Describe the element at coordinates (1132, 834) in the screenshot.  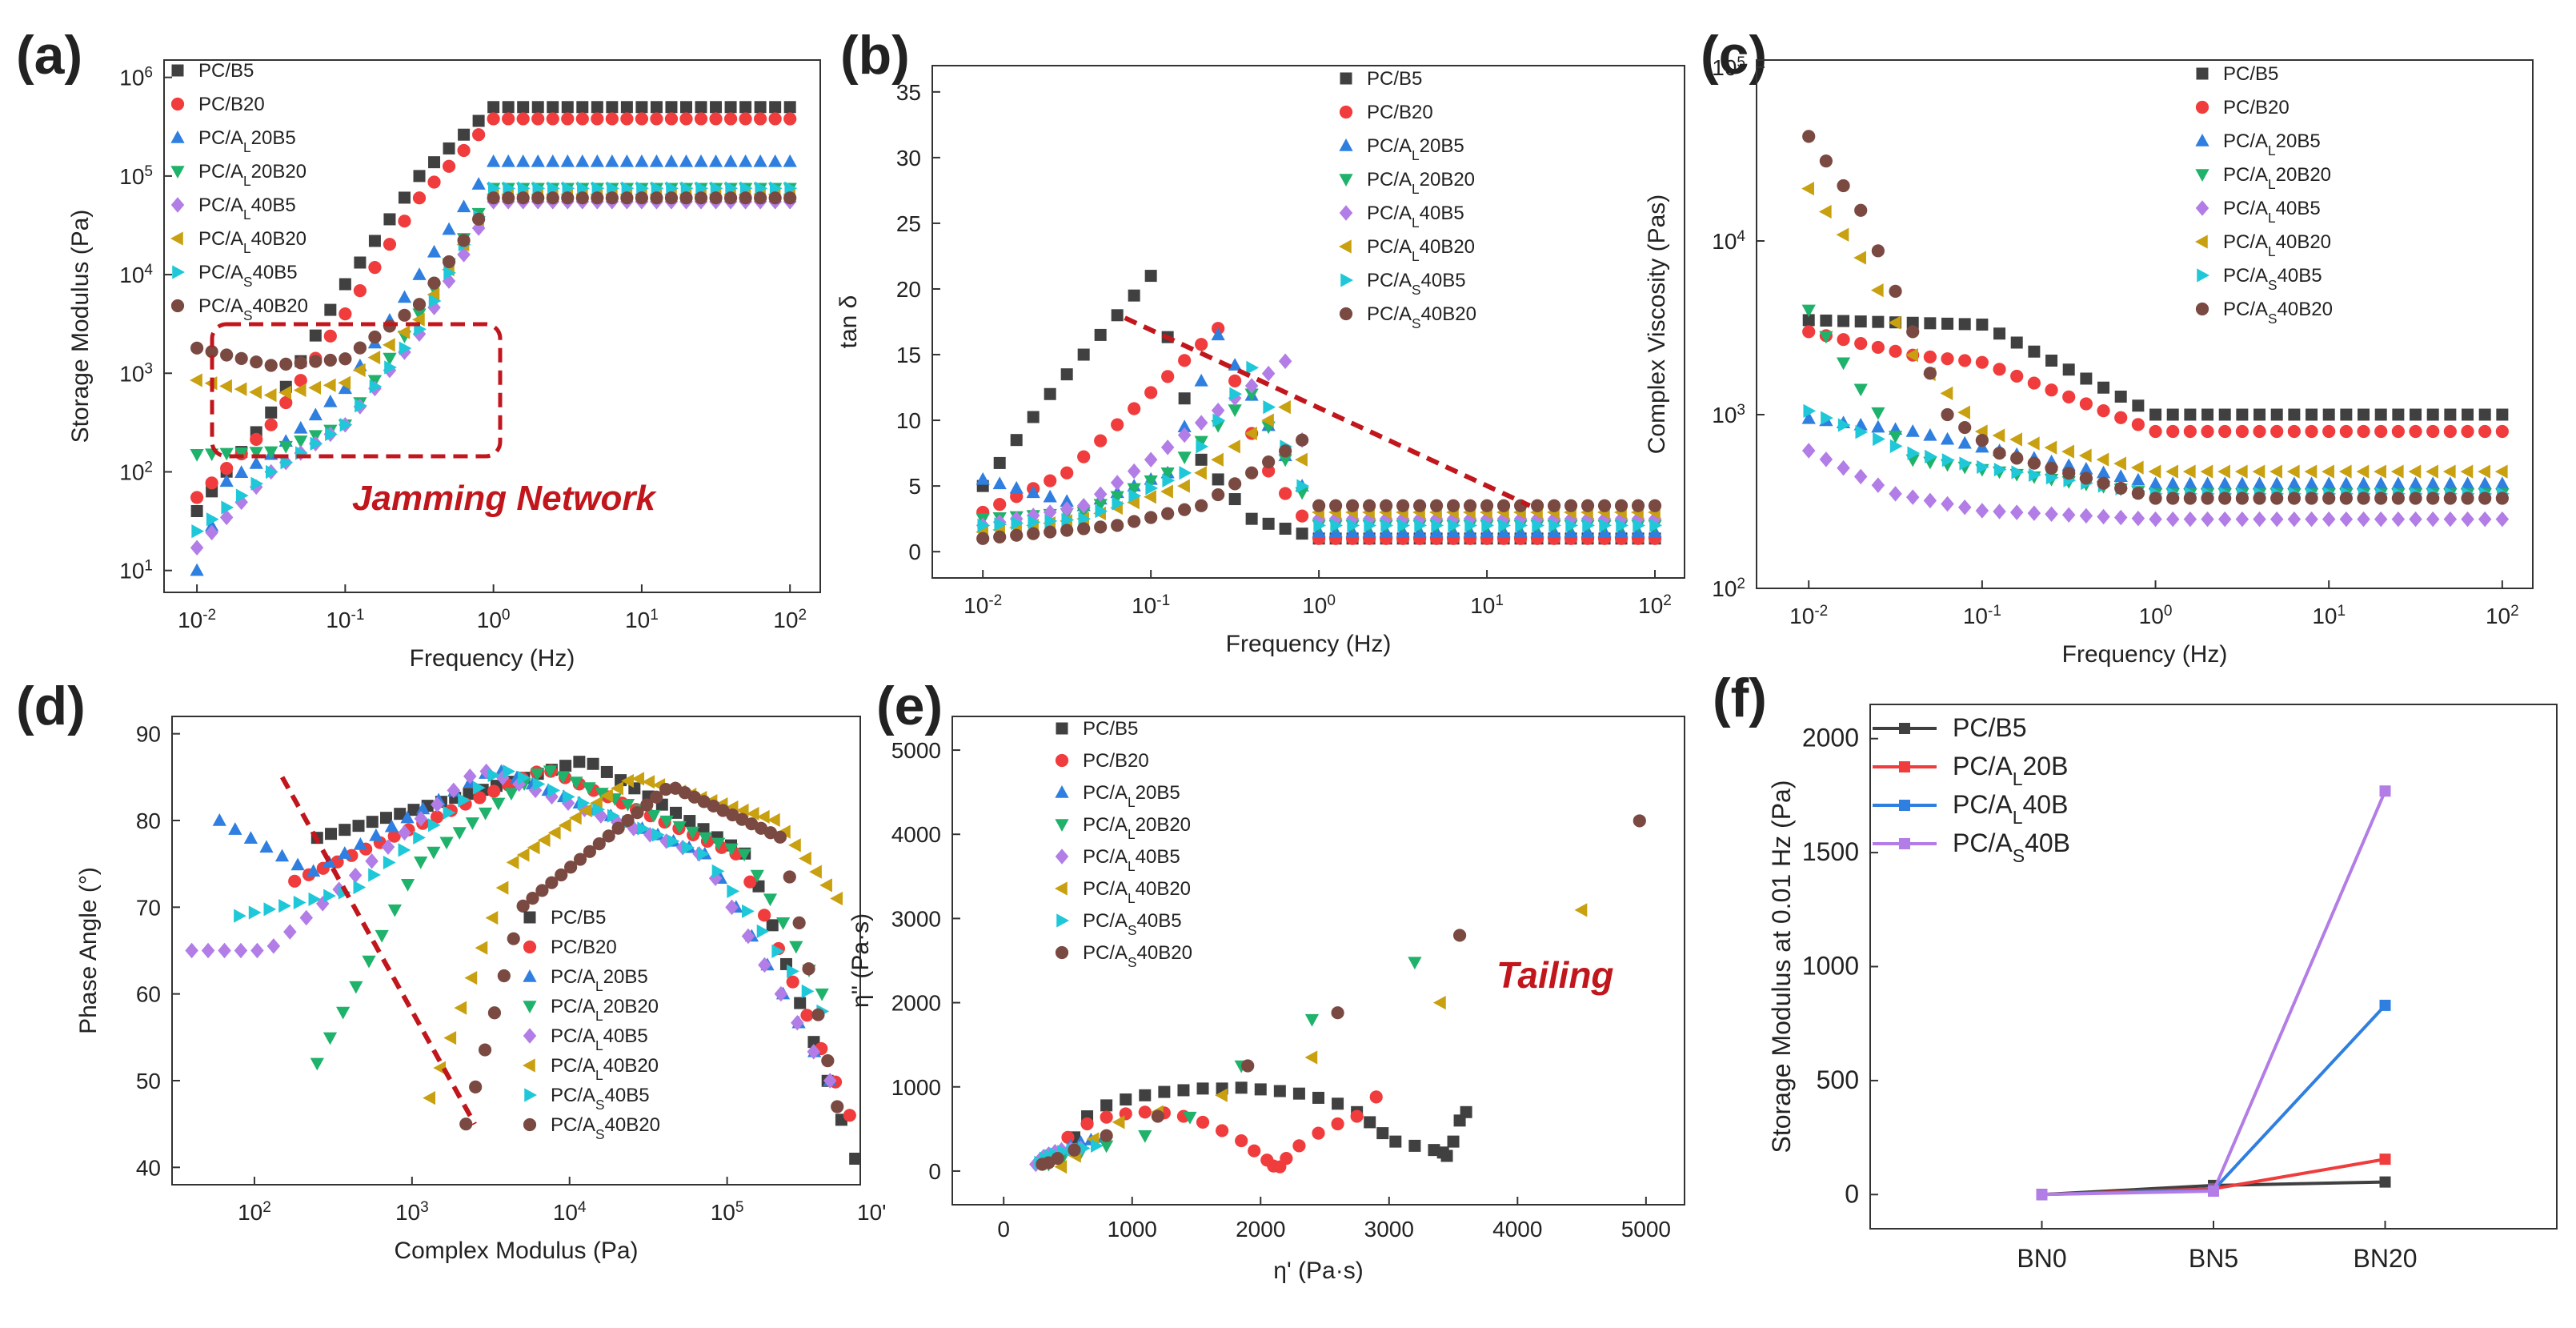
I see `legend-subscript: L` at that location.